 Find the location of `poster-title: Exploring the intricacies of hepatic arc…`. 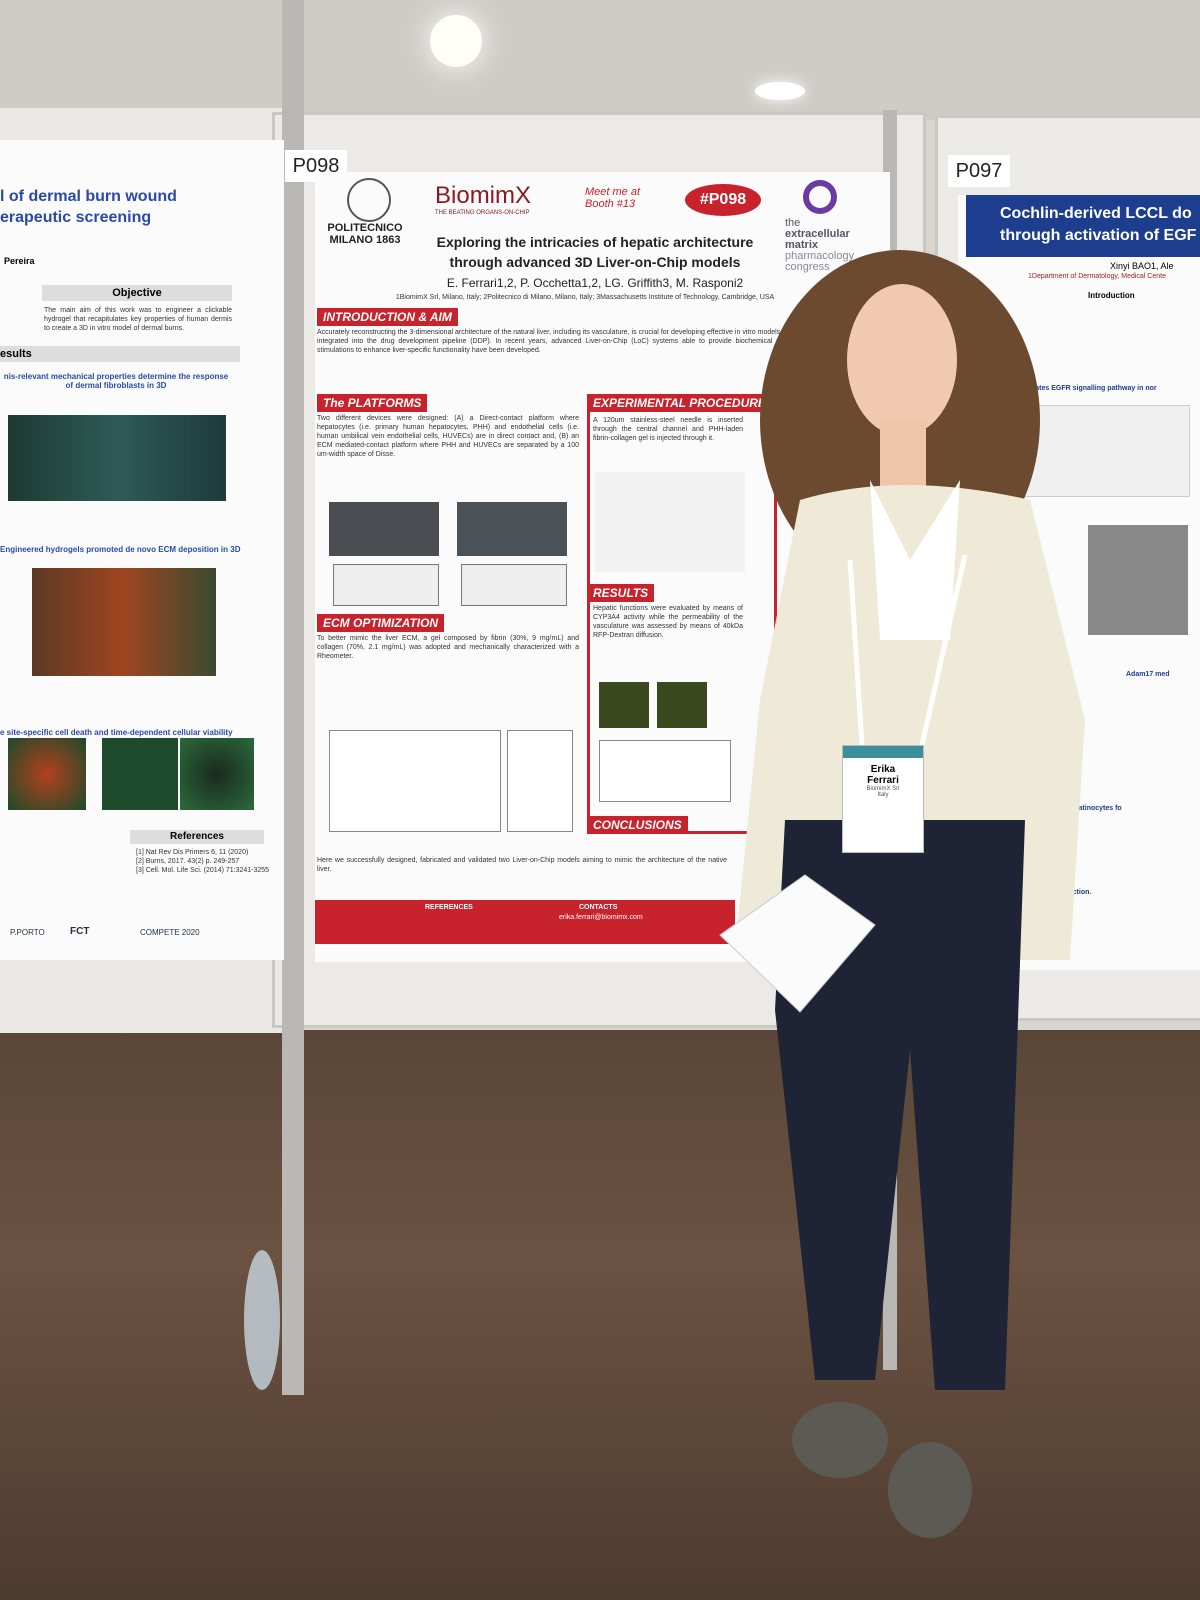

poster-title: Exploring the intricacies of hepatic arc… is located at coordinates (595, 242).